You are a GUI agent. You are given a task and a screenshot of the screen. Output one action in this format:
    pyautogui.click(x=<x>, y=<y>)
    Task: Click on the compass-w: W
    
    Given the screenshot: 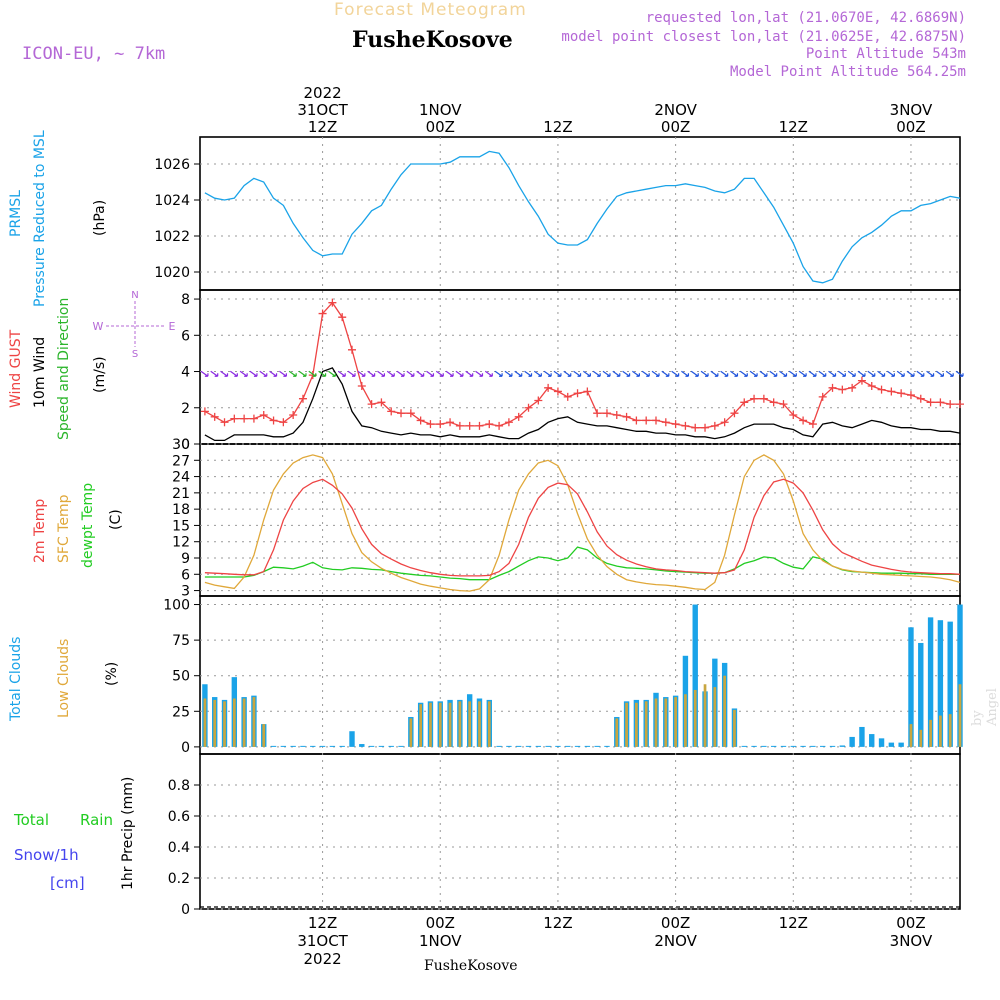 What is the action you would take?
    pyautogui.click(x=98, y=326)
    